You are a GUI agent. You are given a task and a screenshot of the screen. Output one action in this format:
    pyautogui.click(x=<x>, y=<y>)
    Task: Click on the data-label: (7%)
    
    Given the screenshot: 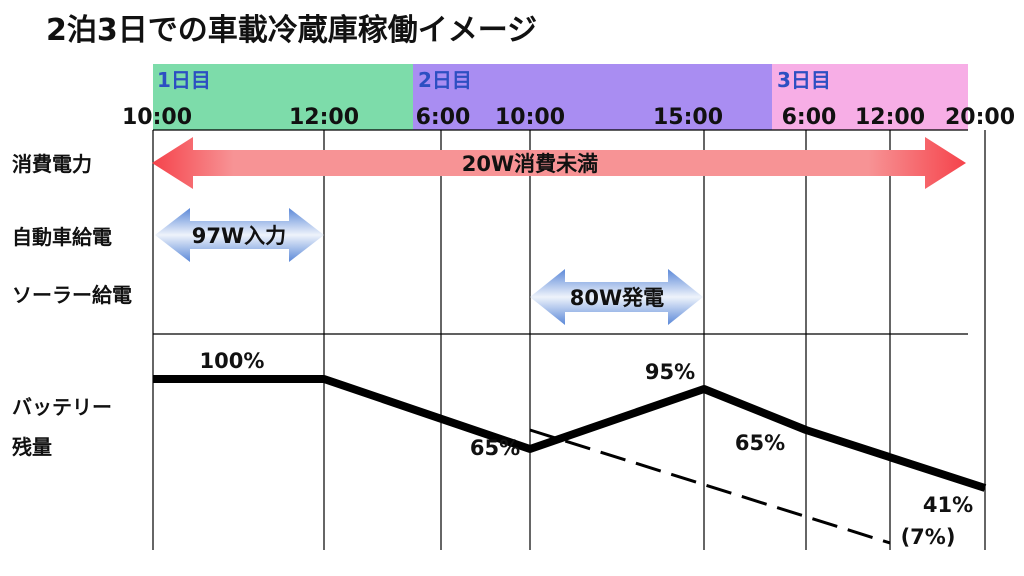 What is the action you would take?
    pyautogui.click(x=928, y=537)
    